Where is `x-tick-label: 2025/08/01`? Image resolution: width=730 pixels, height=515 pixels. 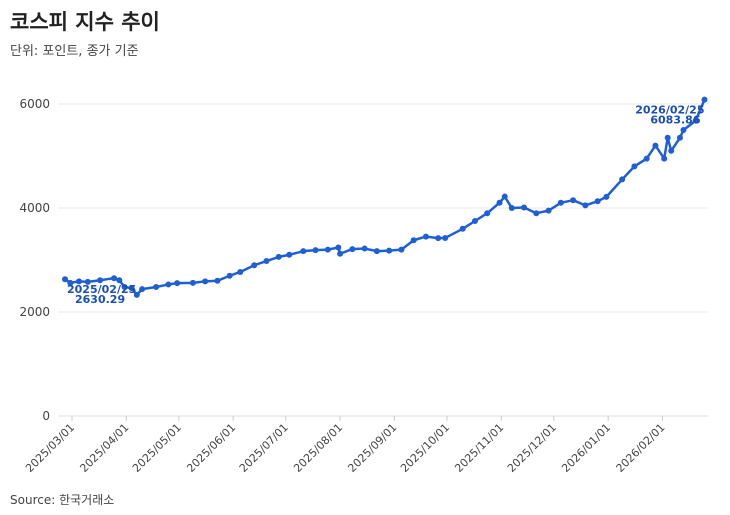 x-tick-label: 2025/08/01 is located at coordinates (318, 448).